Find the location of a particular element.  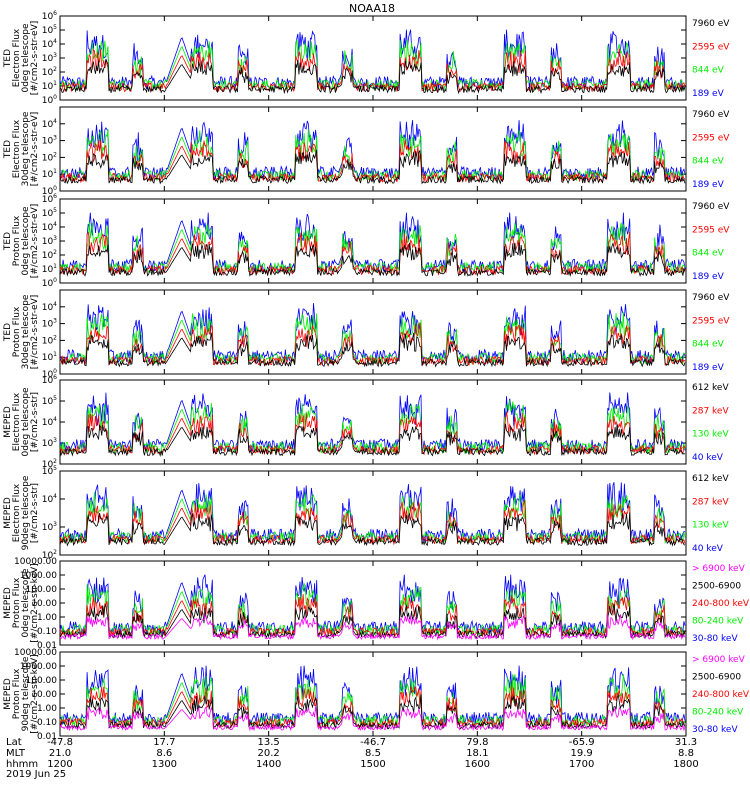

legend-entry: 30-80 keV is located at coordinates (715, 639).